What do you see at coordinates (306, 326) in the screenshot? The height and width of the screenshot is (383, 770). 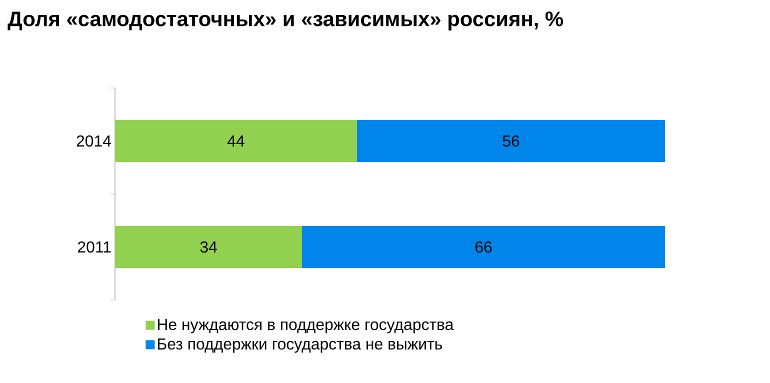 I see `legend-label: Не нуждаются в поддержке государства` at bounding box center [306, 326].